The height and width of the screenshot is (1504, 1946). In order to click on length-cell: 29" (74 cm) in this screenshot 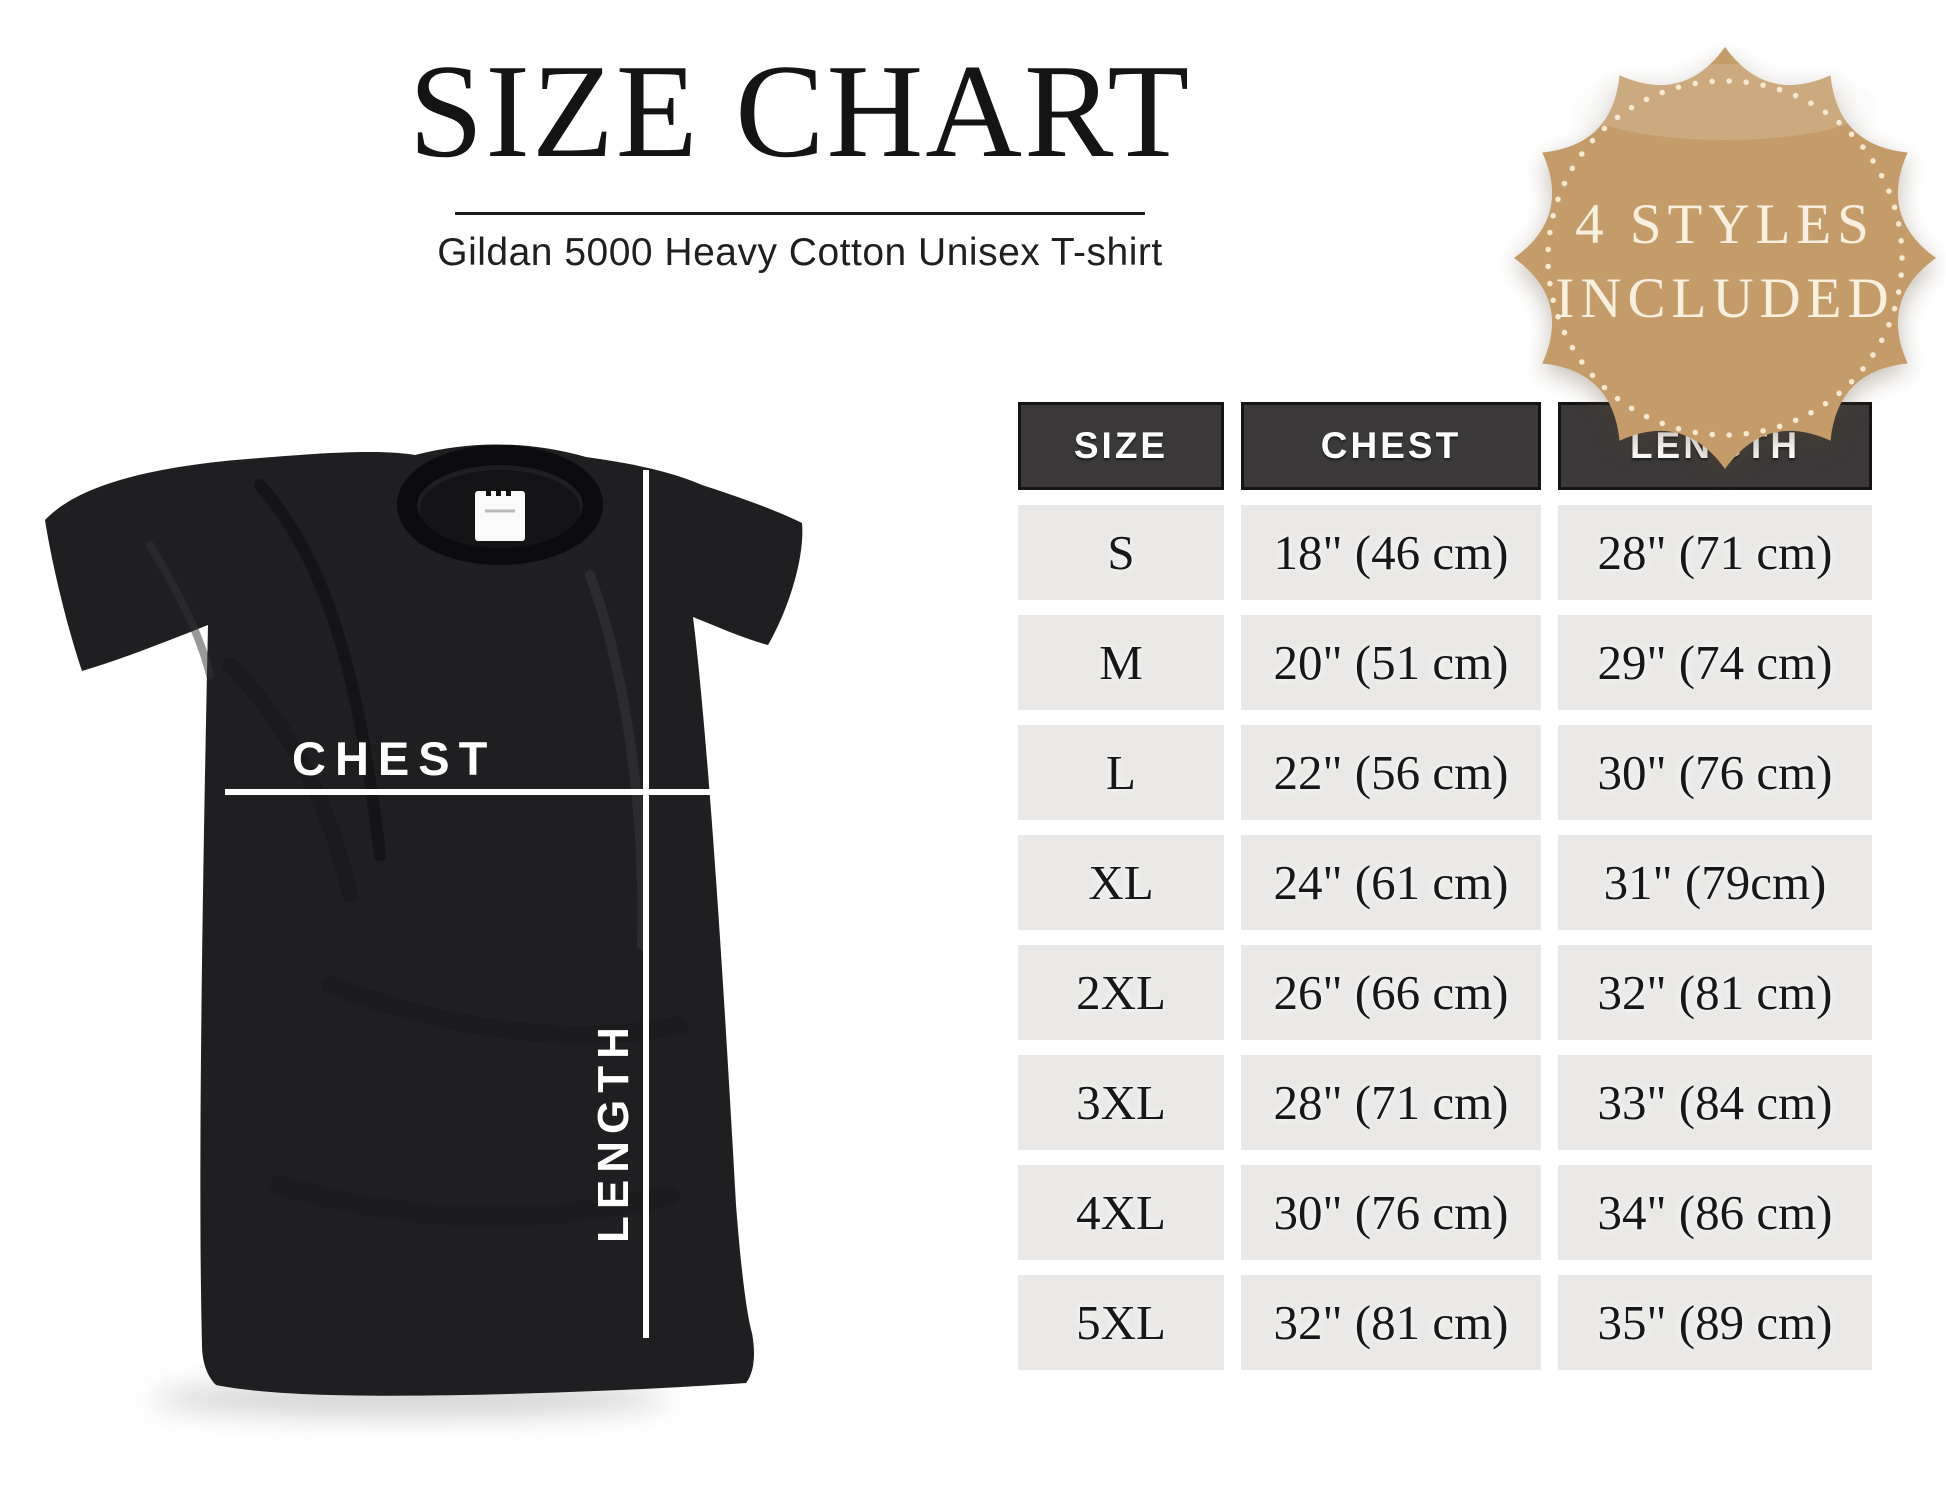, I will do `click(1715, 662)`.